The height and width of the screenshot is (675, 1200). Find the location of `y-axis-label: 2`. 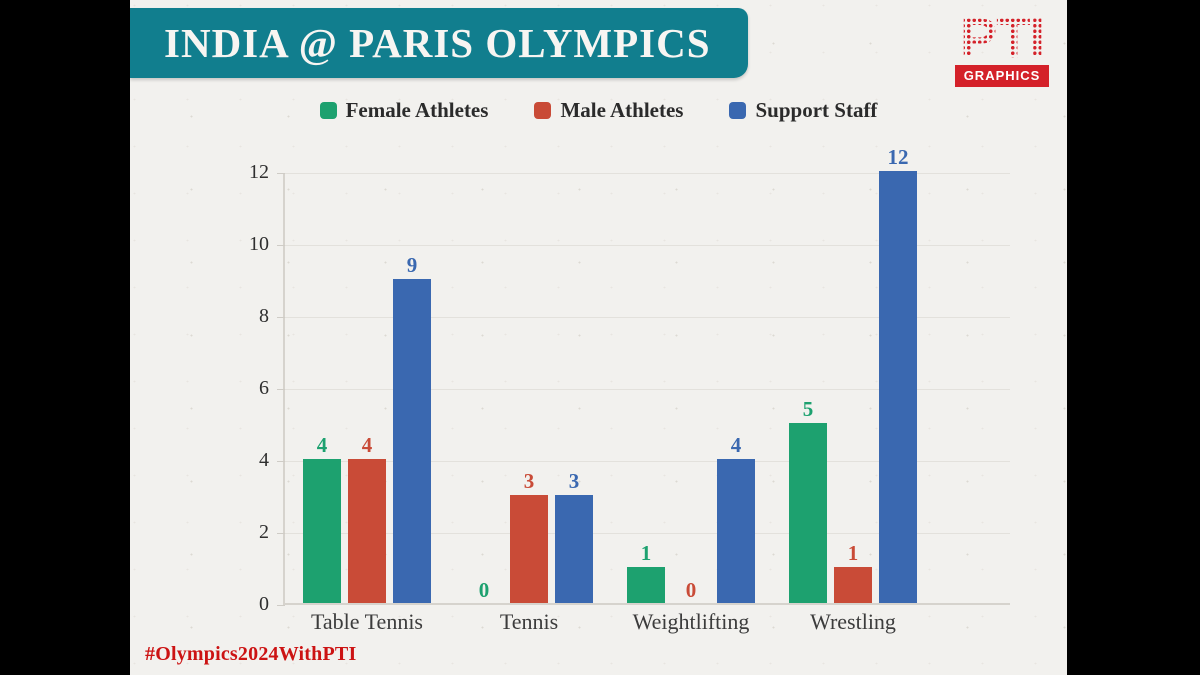

y-axis-label: 2 is located at coordinates (264, 532).